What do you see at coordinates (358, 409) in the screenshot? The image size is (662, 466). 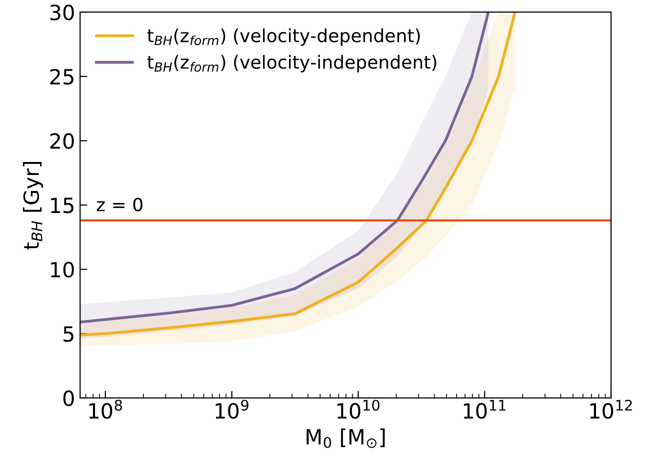 I see `x-tick-label: 10$^{10}$` at bounding box center [358, 409].